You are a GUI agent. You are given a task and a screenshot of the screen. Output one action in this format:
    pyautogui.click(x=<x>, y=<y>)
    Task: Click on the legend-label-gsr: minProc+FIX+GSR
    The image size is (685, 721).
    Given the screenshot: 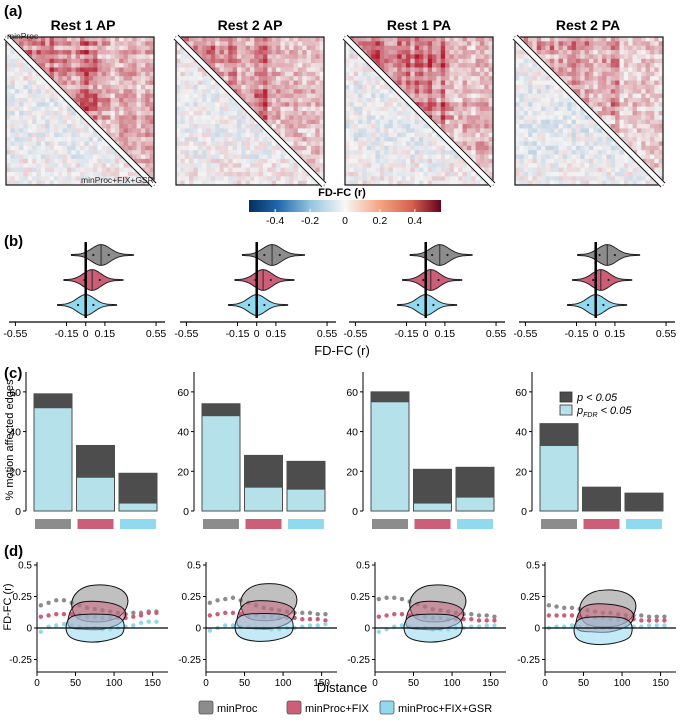 What is the action you would take?
    pyautogui.click(x=445, y=709)
    